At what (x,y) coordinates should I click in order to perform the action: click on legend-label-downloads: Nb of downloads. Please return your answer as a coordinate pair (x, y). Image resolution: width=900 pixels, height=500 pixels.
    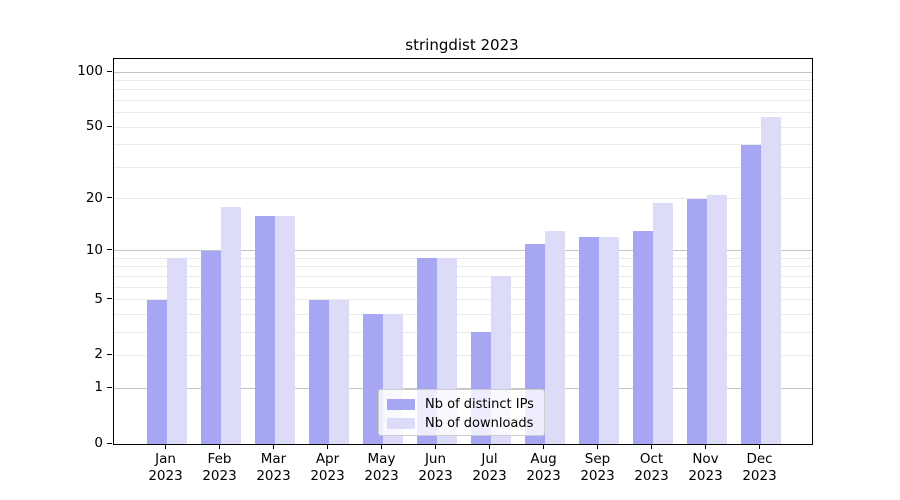
    Looking at the image, I should click on (479, 423).